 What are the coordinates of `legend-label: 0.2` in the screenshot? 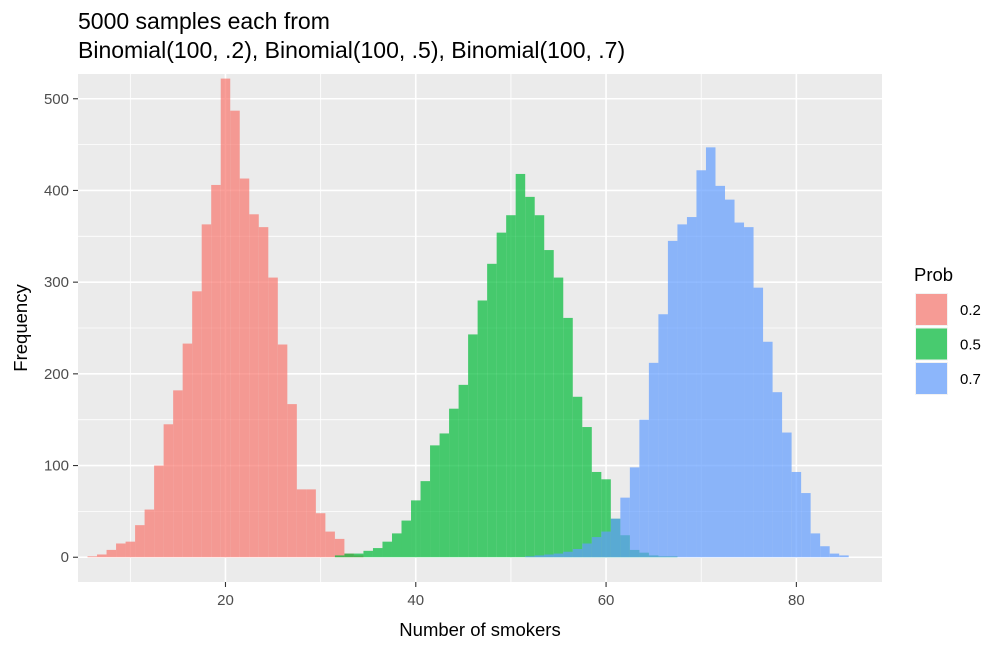 It's located at (970, 310).